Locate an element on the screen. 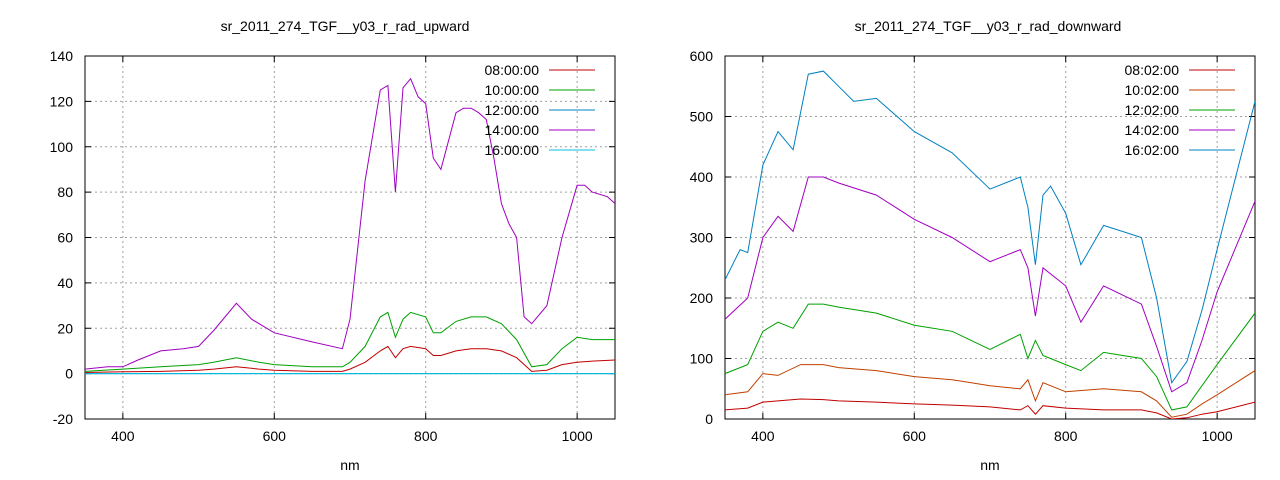 This screenshot has width=1280, height=480. legend-label: 16:00:00 is located at coordinates (512, 150).